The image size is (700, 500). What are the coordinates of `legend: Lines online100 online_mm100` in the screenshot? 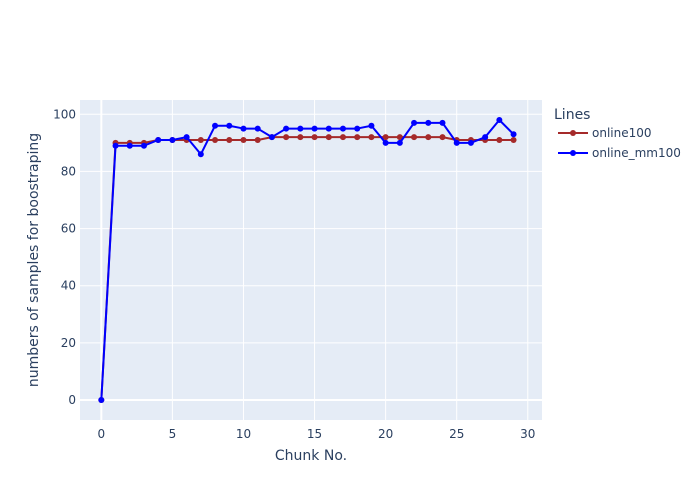 It's located at (617, 133).